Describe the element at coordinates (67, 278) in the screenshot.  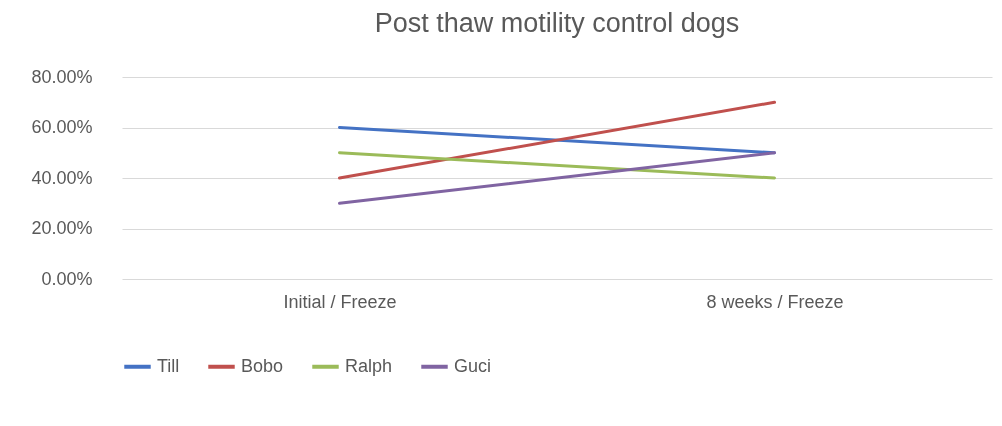
I see `y-tick-label: 0.00%` at that location.